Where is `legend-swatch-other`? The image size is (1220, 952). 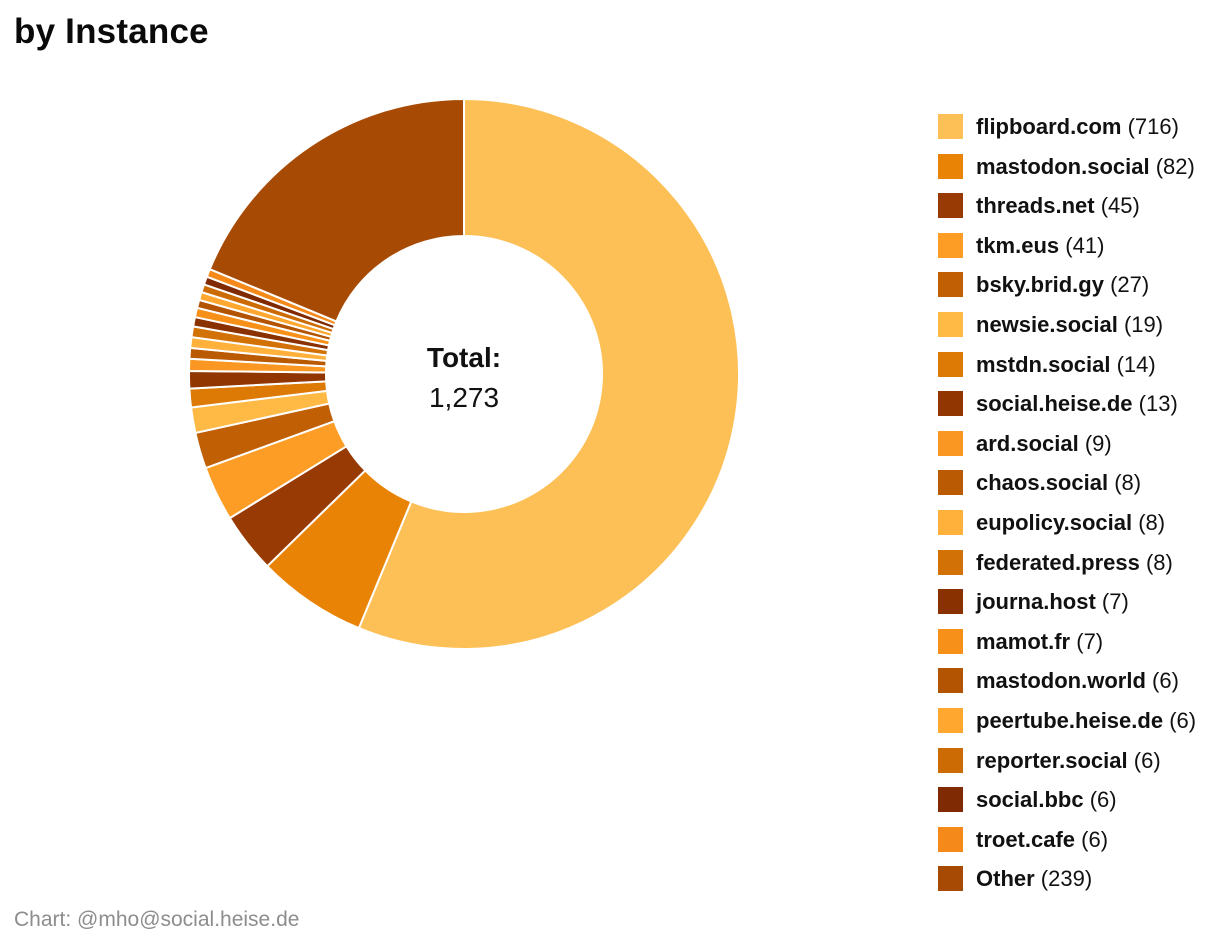 legend-swatch-other is located at coordinates (950, 879).